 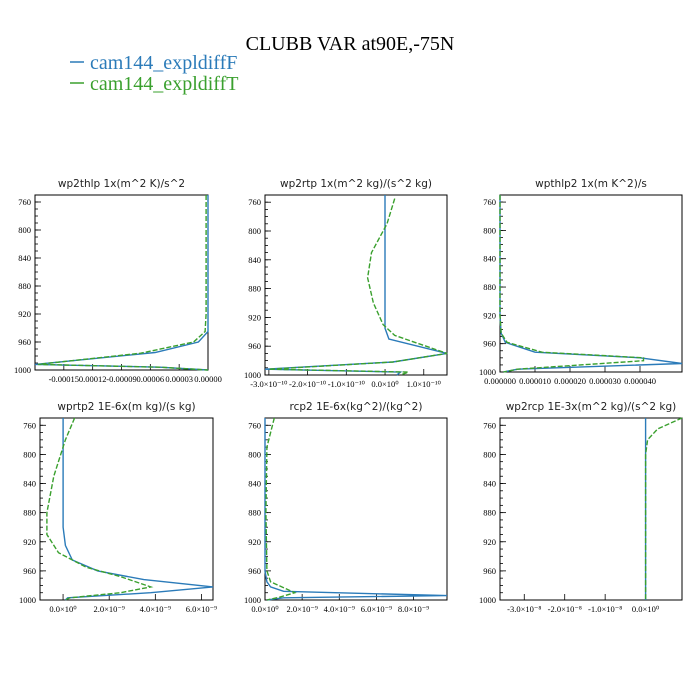 I want to click on x-tick-label: 0.00003, so click(x=179, y=379).